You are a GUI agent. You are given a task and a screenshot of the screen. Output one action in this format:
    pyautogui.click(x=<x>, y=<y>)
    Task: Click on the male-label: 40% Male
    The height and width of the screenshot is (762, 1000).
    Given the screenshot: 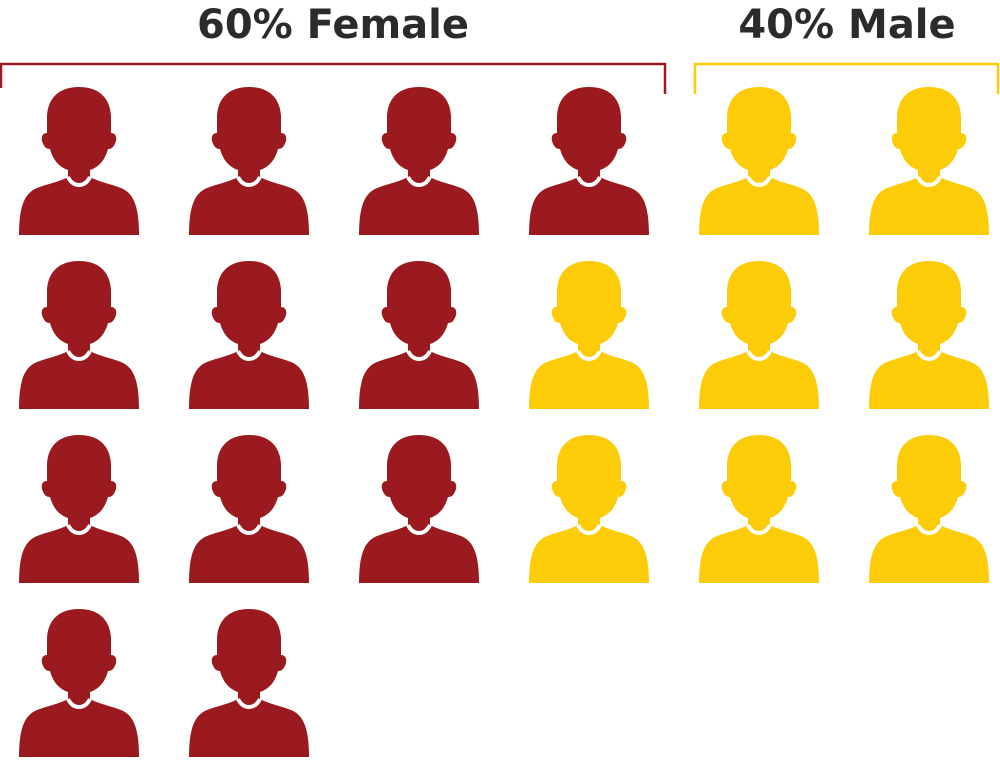 What is the action you would take?
    pyautogui.click(x=846, y=25)
    